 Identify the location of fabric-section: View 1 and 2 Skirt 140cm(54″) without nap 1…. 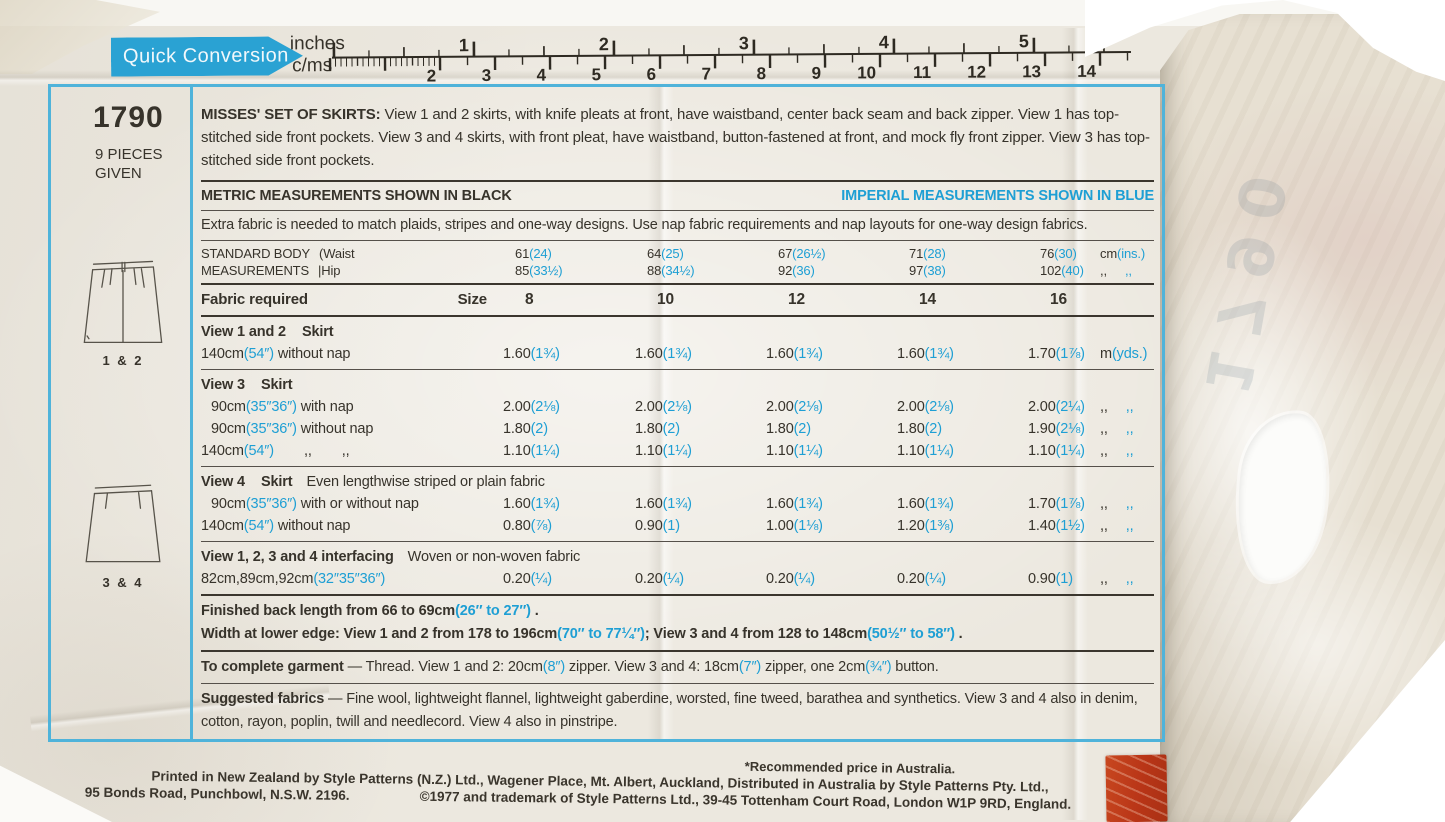
(677, 343).